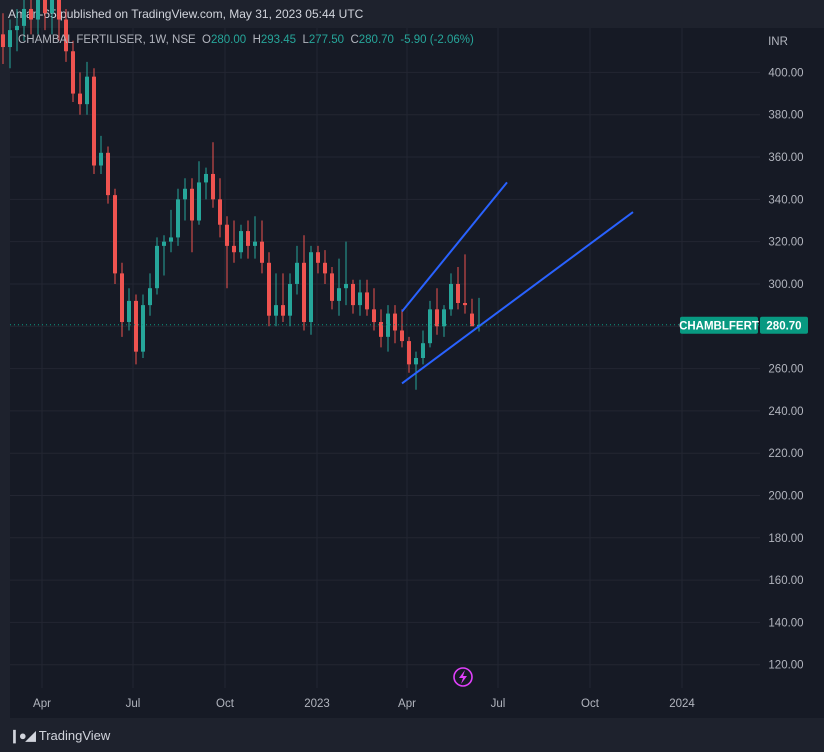 This screenshot has height=752, width=824. I want to click on legend-close: 280.70, so click(376, 40).